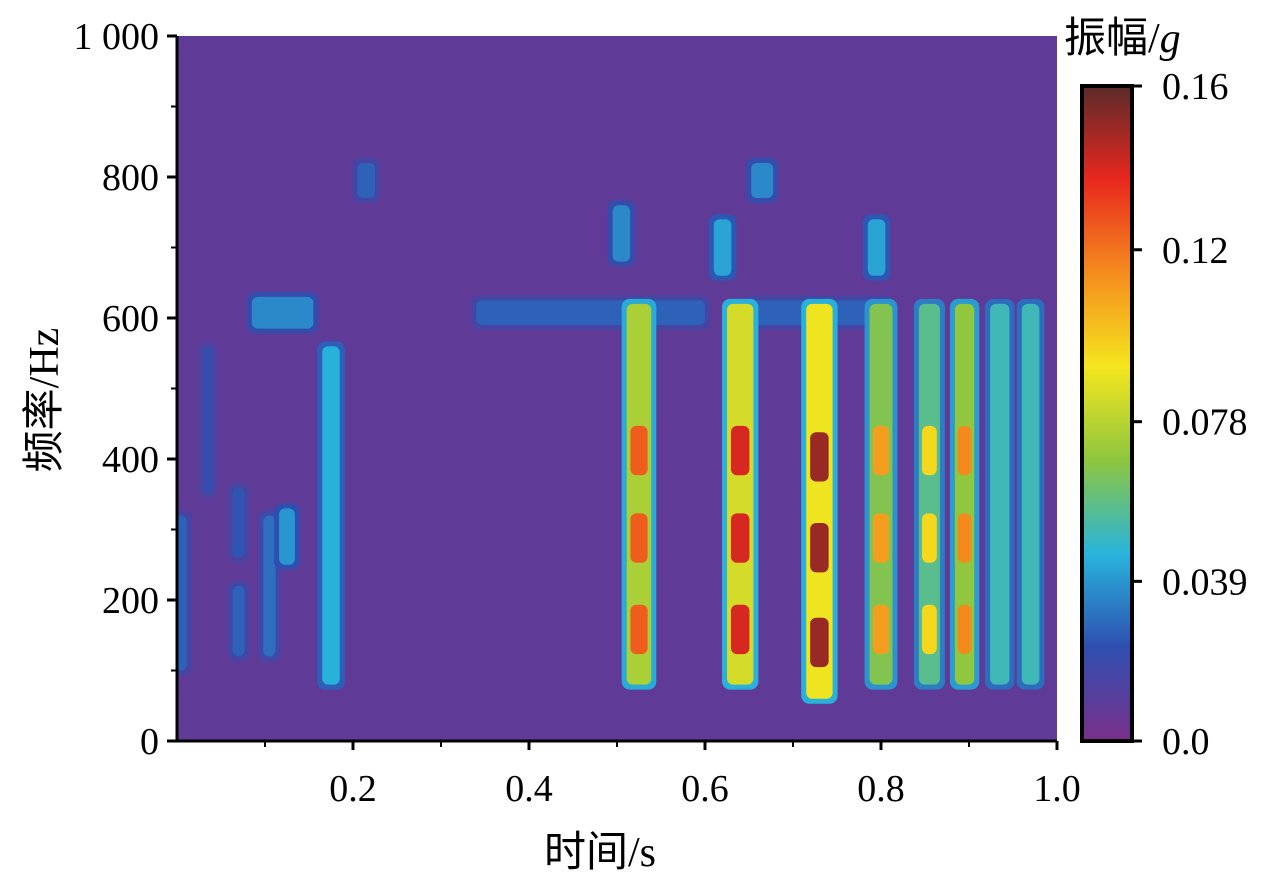  I want to click on x-tick-label: 0.2, so click(353, 789).